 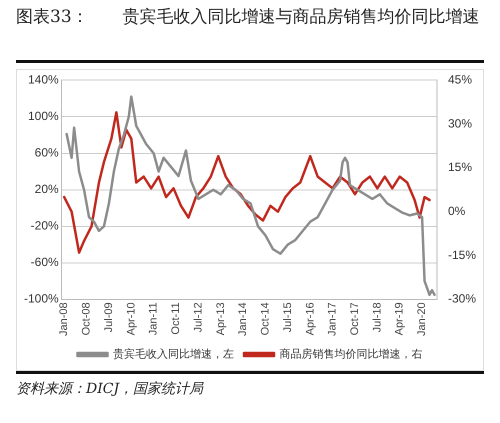 What do you see at coordinates (422, 319) in the screenshot?
I see `x-tick-label: Jan-20` at bounding box center [422, 319].